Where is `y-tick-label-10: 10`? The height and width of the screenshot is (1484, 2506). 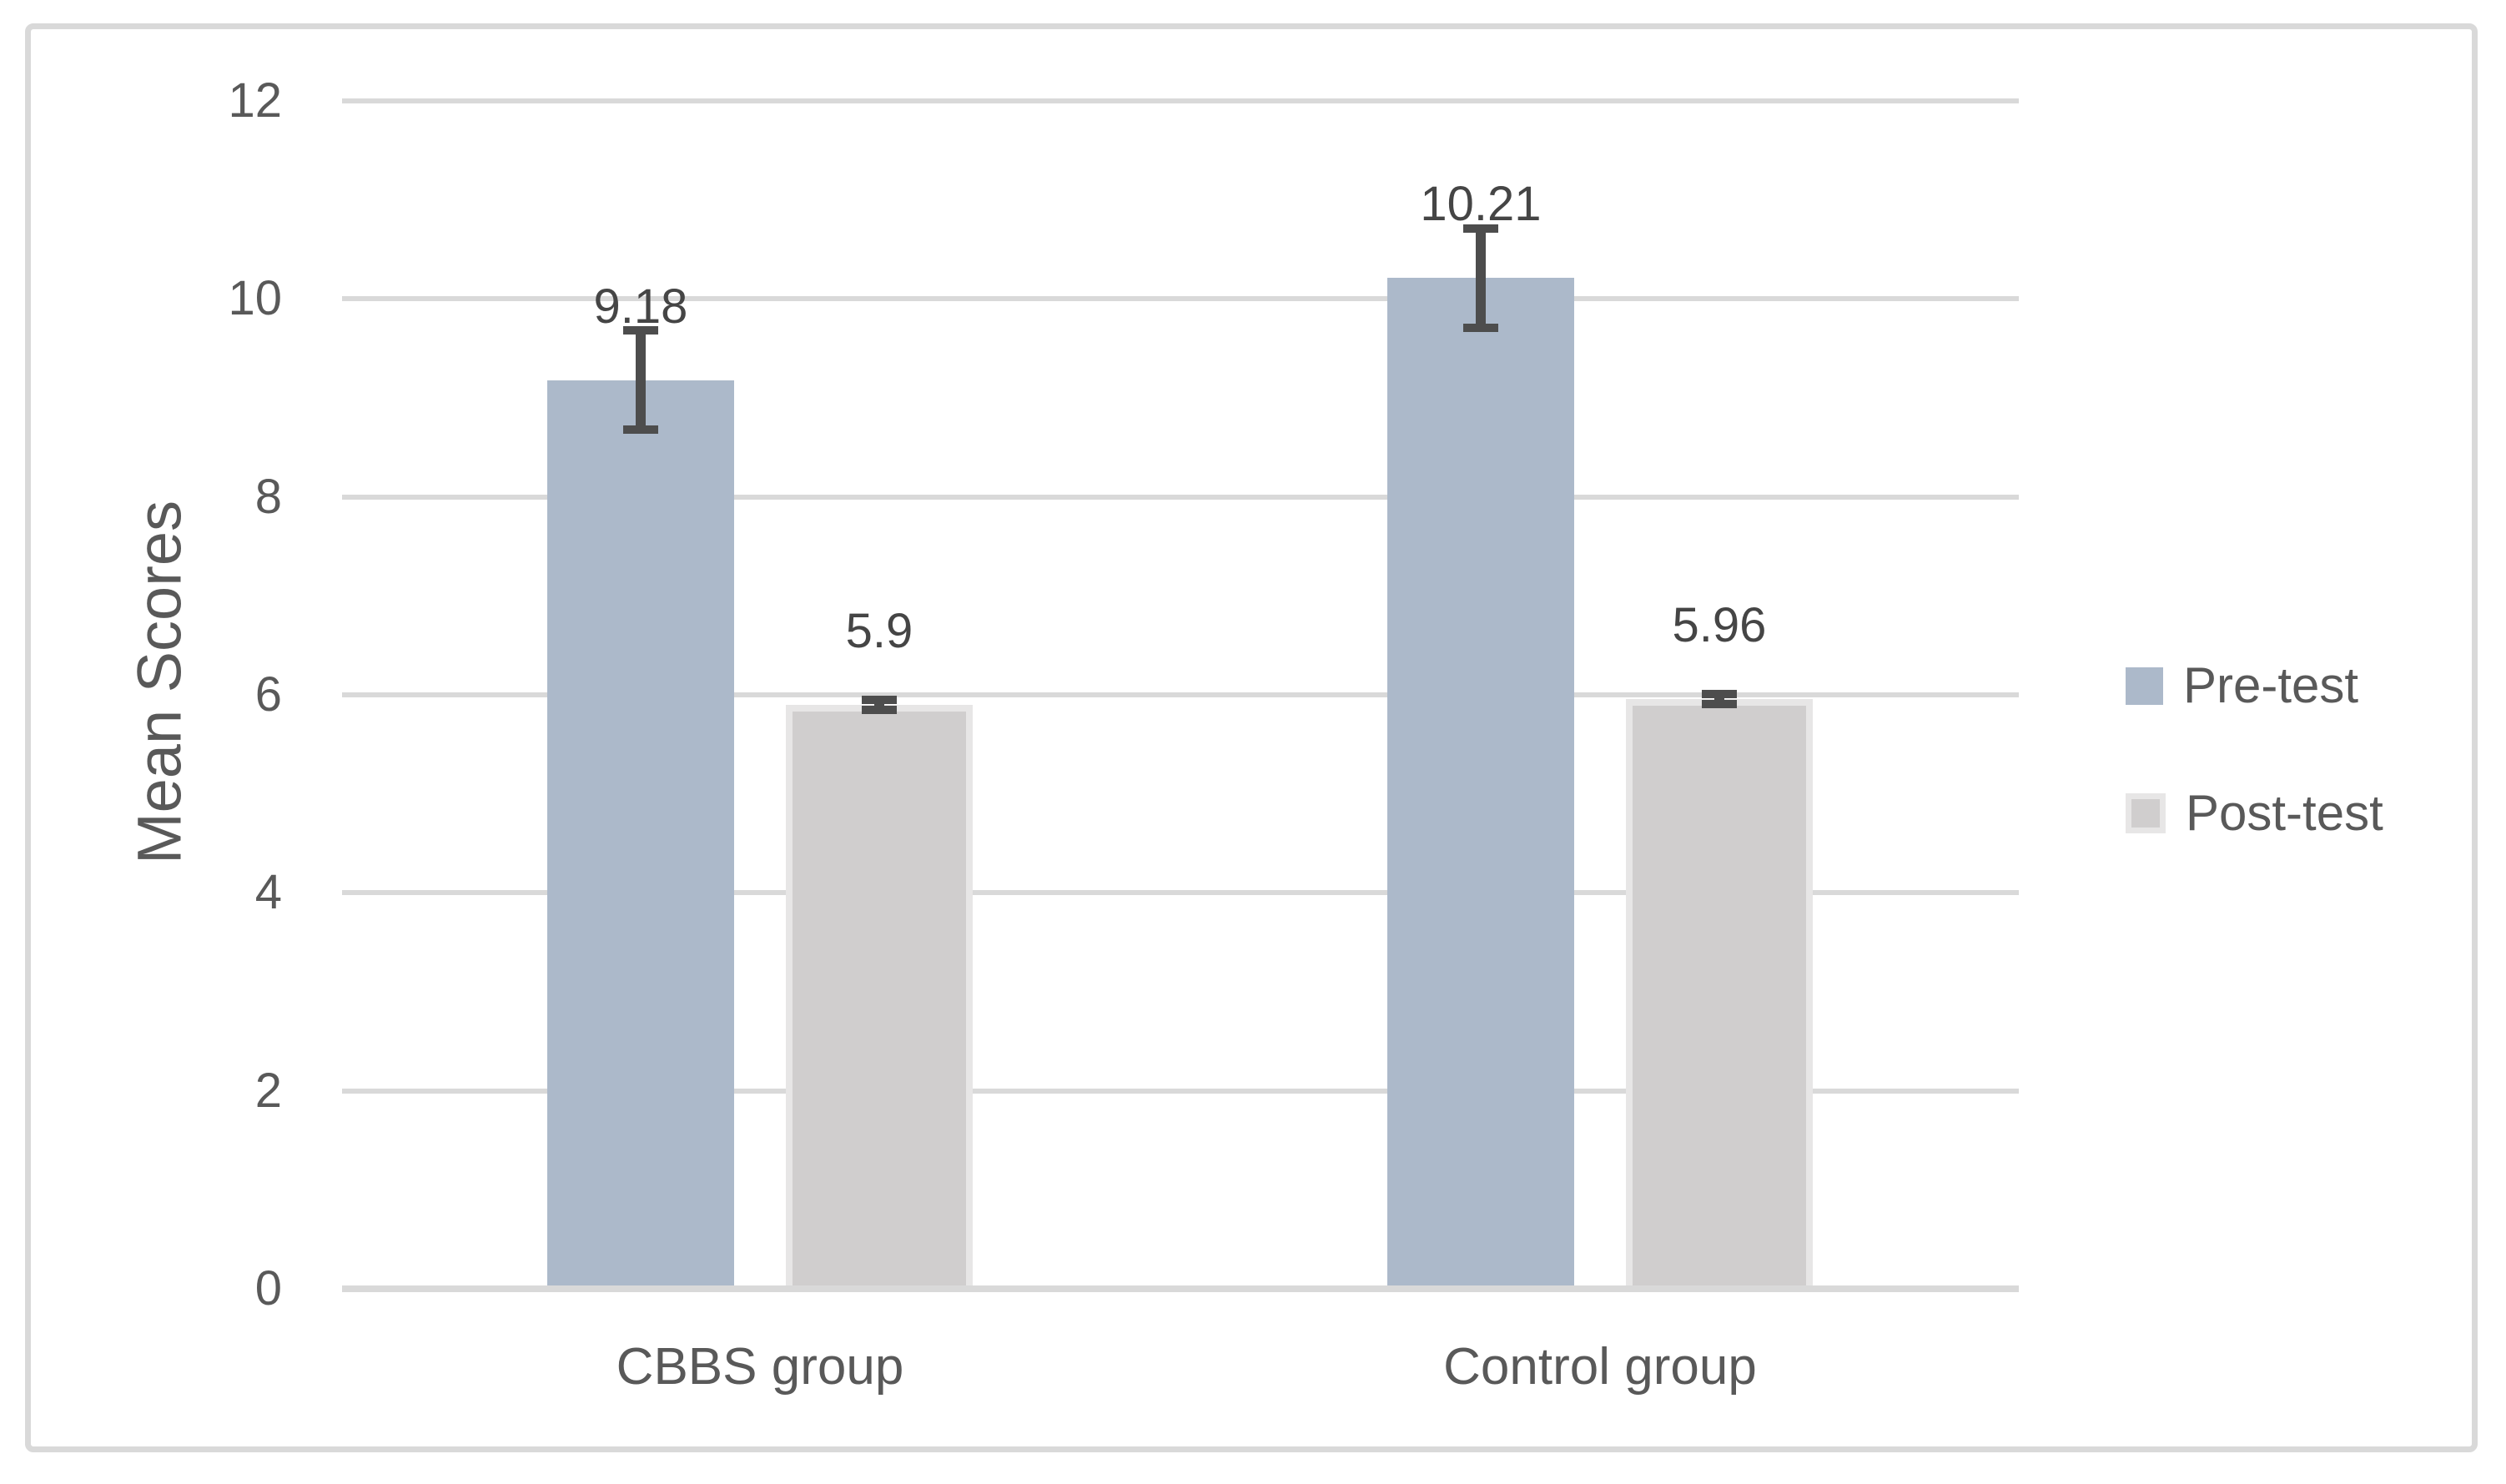
y-tick-label-10: 10 is located at coordinates (255, 299).